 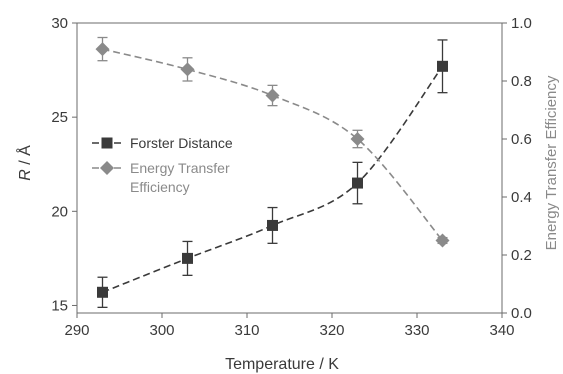 What do you see at coordinates (161, 330) in the screenshot?
I see `x-tick-label: 300` at bounding box center [161, 330].